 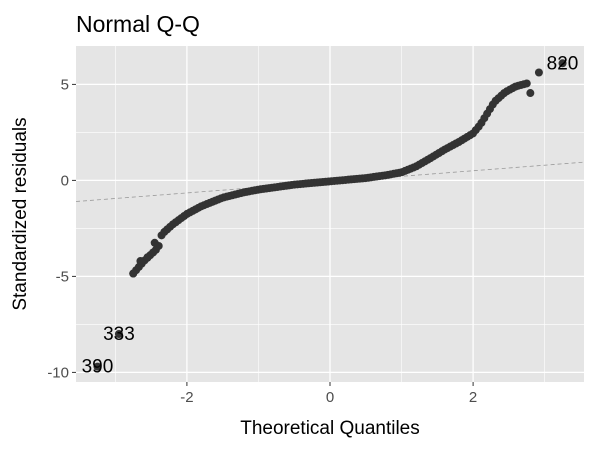 I want to click on x-tick-label: -2, so click(x=186, y=397).